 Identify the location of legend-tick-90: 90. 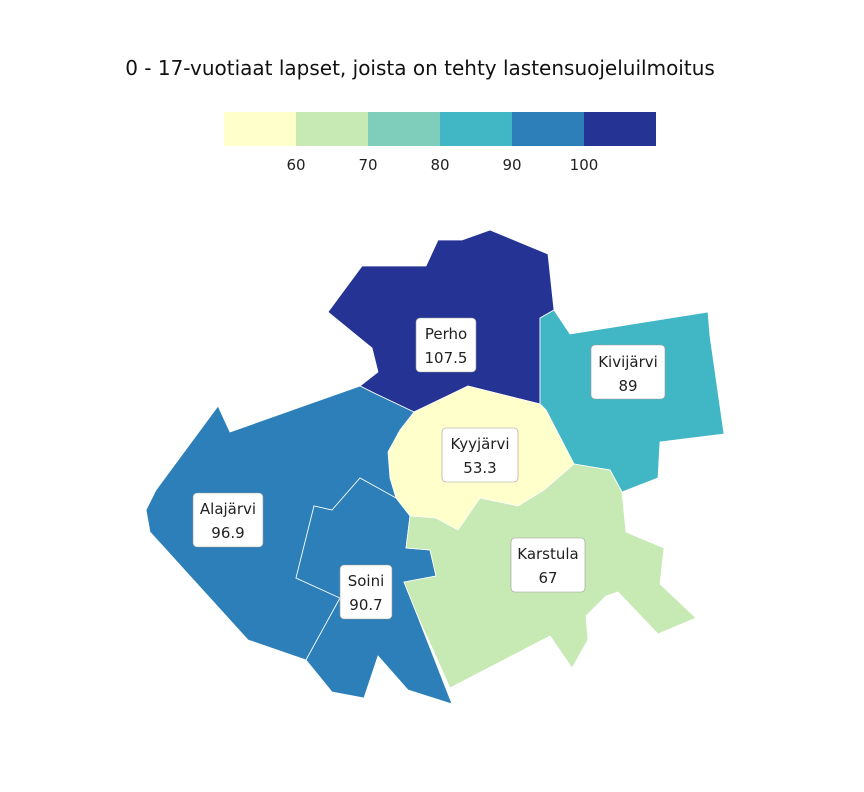
(511, 165).